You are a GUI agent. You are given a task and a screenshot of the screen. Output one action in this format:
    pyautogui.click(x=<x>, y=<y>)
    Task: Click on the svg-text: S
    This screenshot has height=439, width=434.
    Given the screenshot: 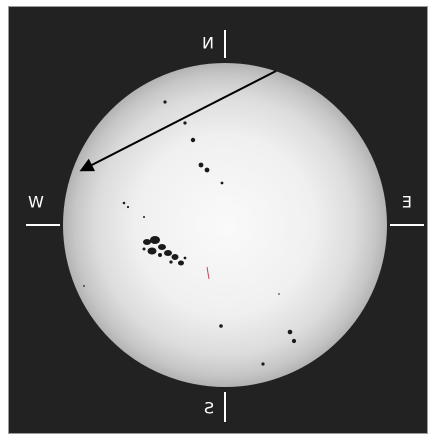 What is the action you would take?
    pyautogui.click(x=209, y=408)
    